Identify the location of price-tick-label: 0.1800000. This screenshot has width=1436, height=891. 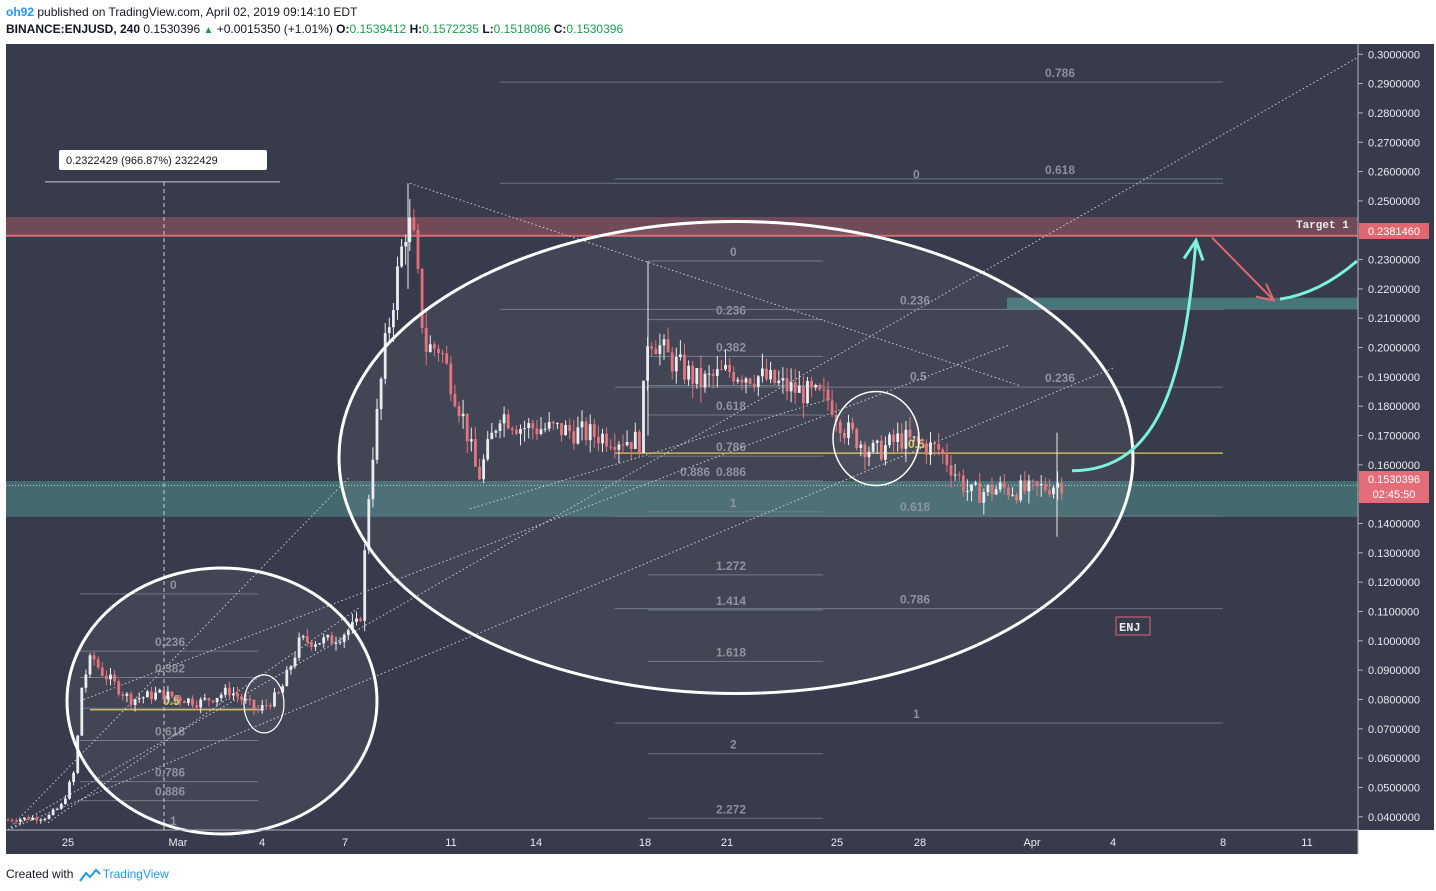
(1394, 407).